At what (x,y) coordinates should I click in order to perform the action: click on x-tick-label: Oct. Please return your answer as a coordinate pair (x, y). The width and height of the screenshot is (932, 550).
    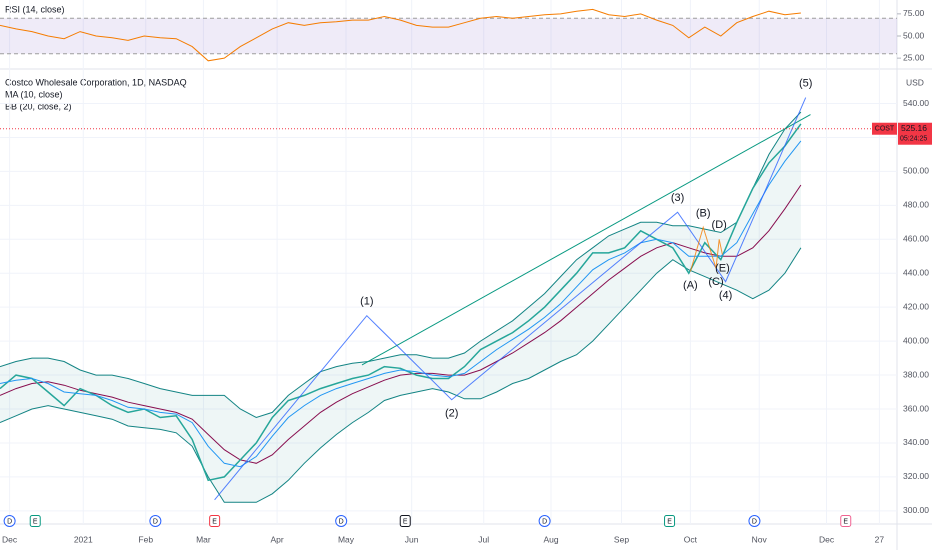
    Looking at the image, I should click on (691, 539).